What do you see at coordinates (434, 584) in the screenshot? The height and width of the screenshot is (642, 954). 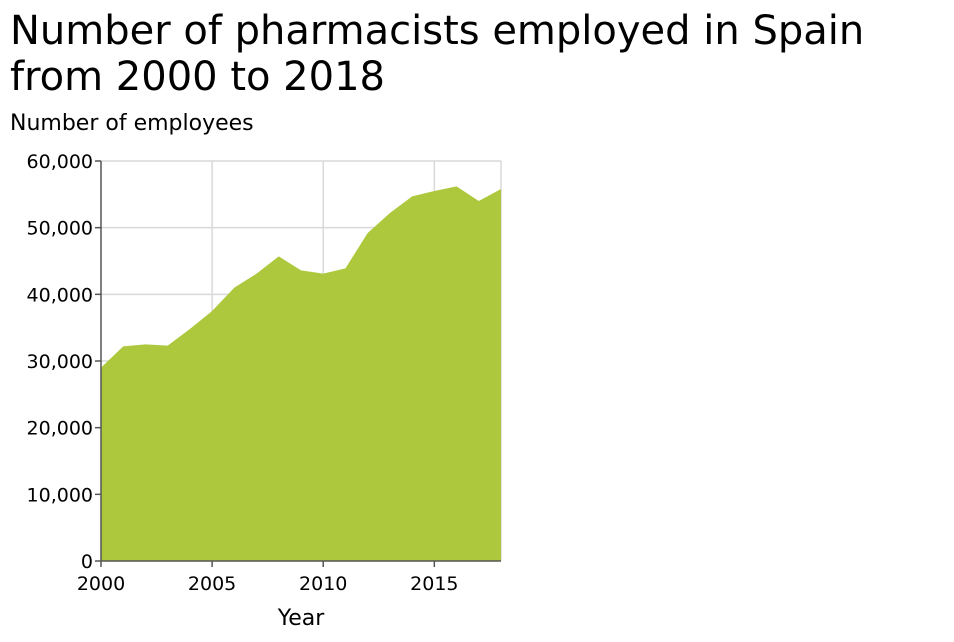 I see `x-tick-label: 2015` at bounding box center [434, 584].